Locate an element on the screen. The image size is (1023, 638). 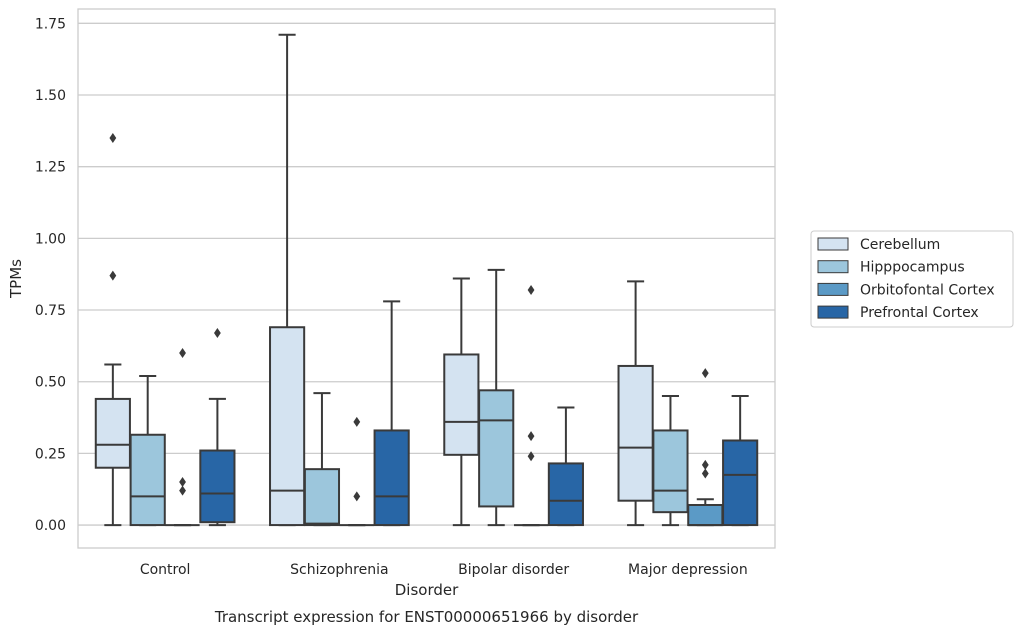
legend-label: Orbitofontal Cortex is located at coordinates (927, 290).